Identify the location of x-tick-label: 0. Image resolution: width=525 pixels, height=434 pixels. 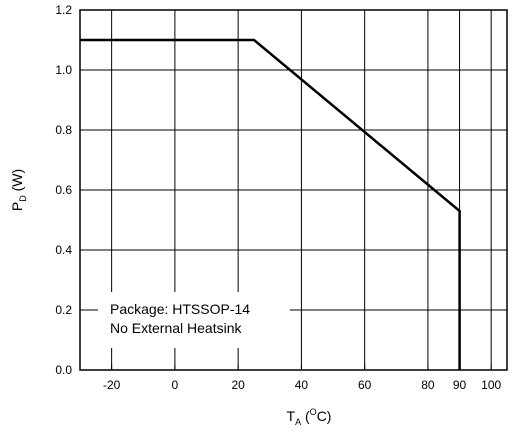
(175, 385).